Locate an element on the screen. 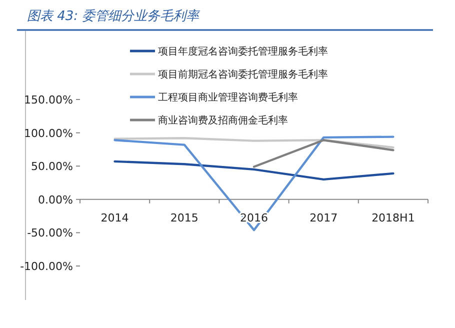 Image resolution: width=455 pixels, height=328 pixels. y-tick-label: -50.00% is located at coordinates (50, 233).